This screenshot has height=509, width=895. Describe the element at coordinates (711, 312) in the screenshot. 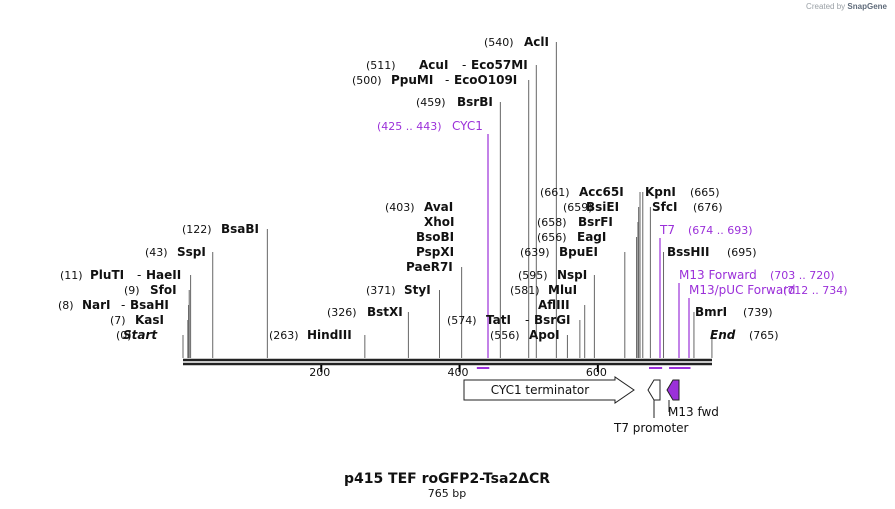

I see `site-name-bmri: BmrI` at that location.